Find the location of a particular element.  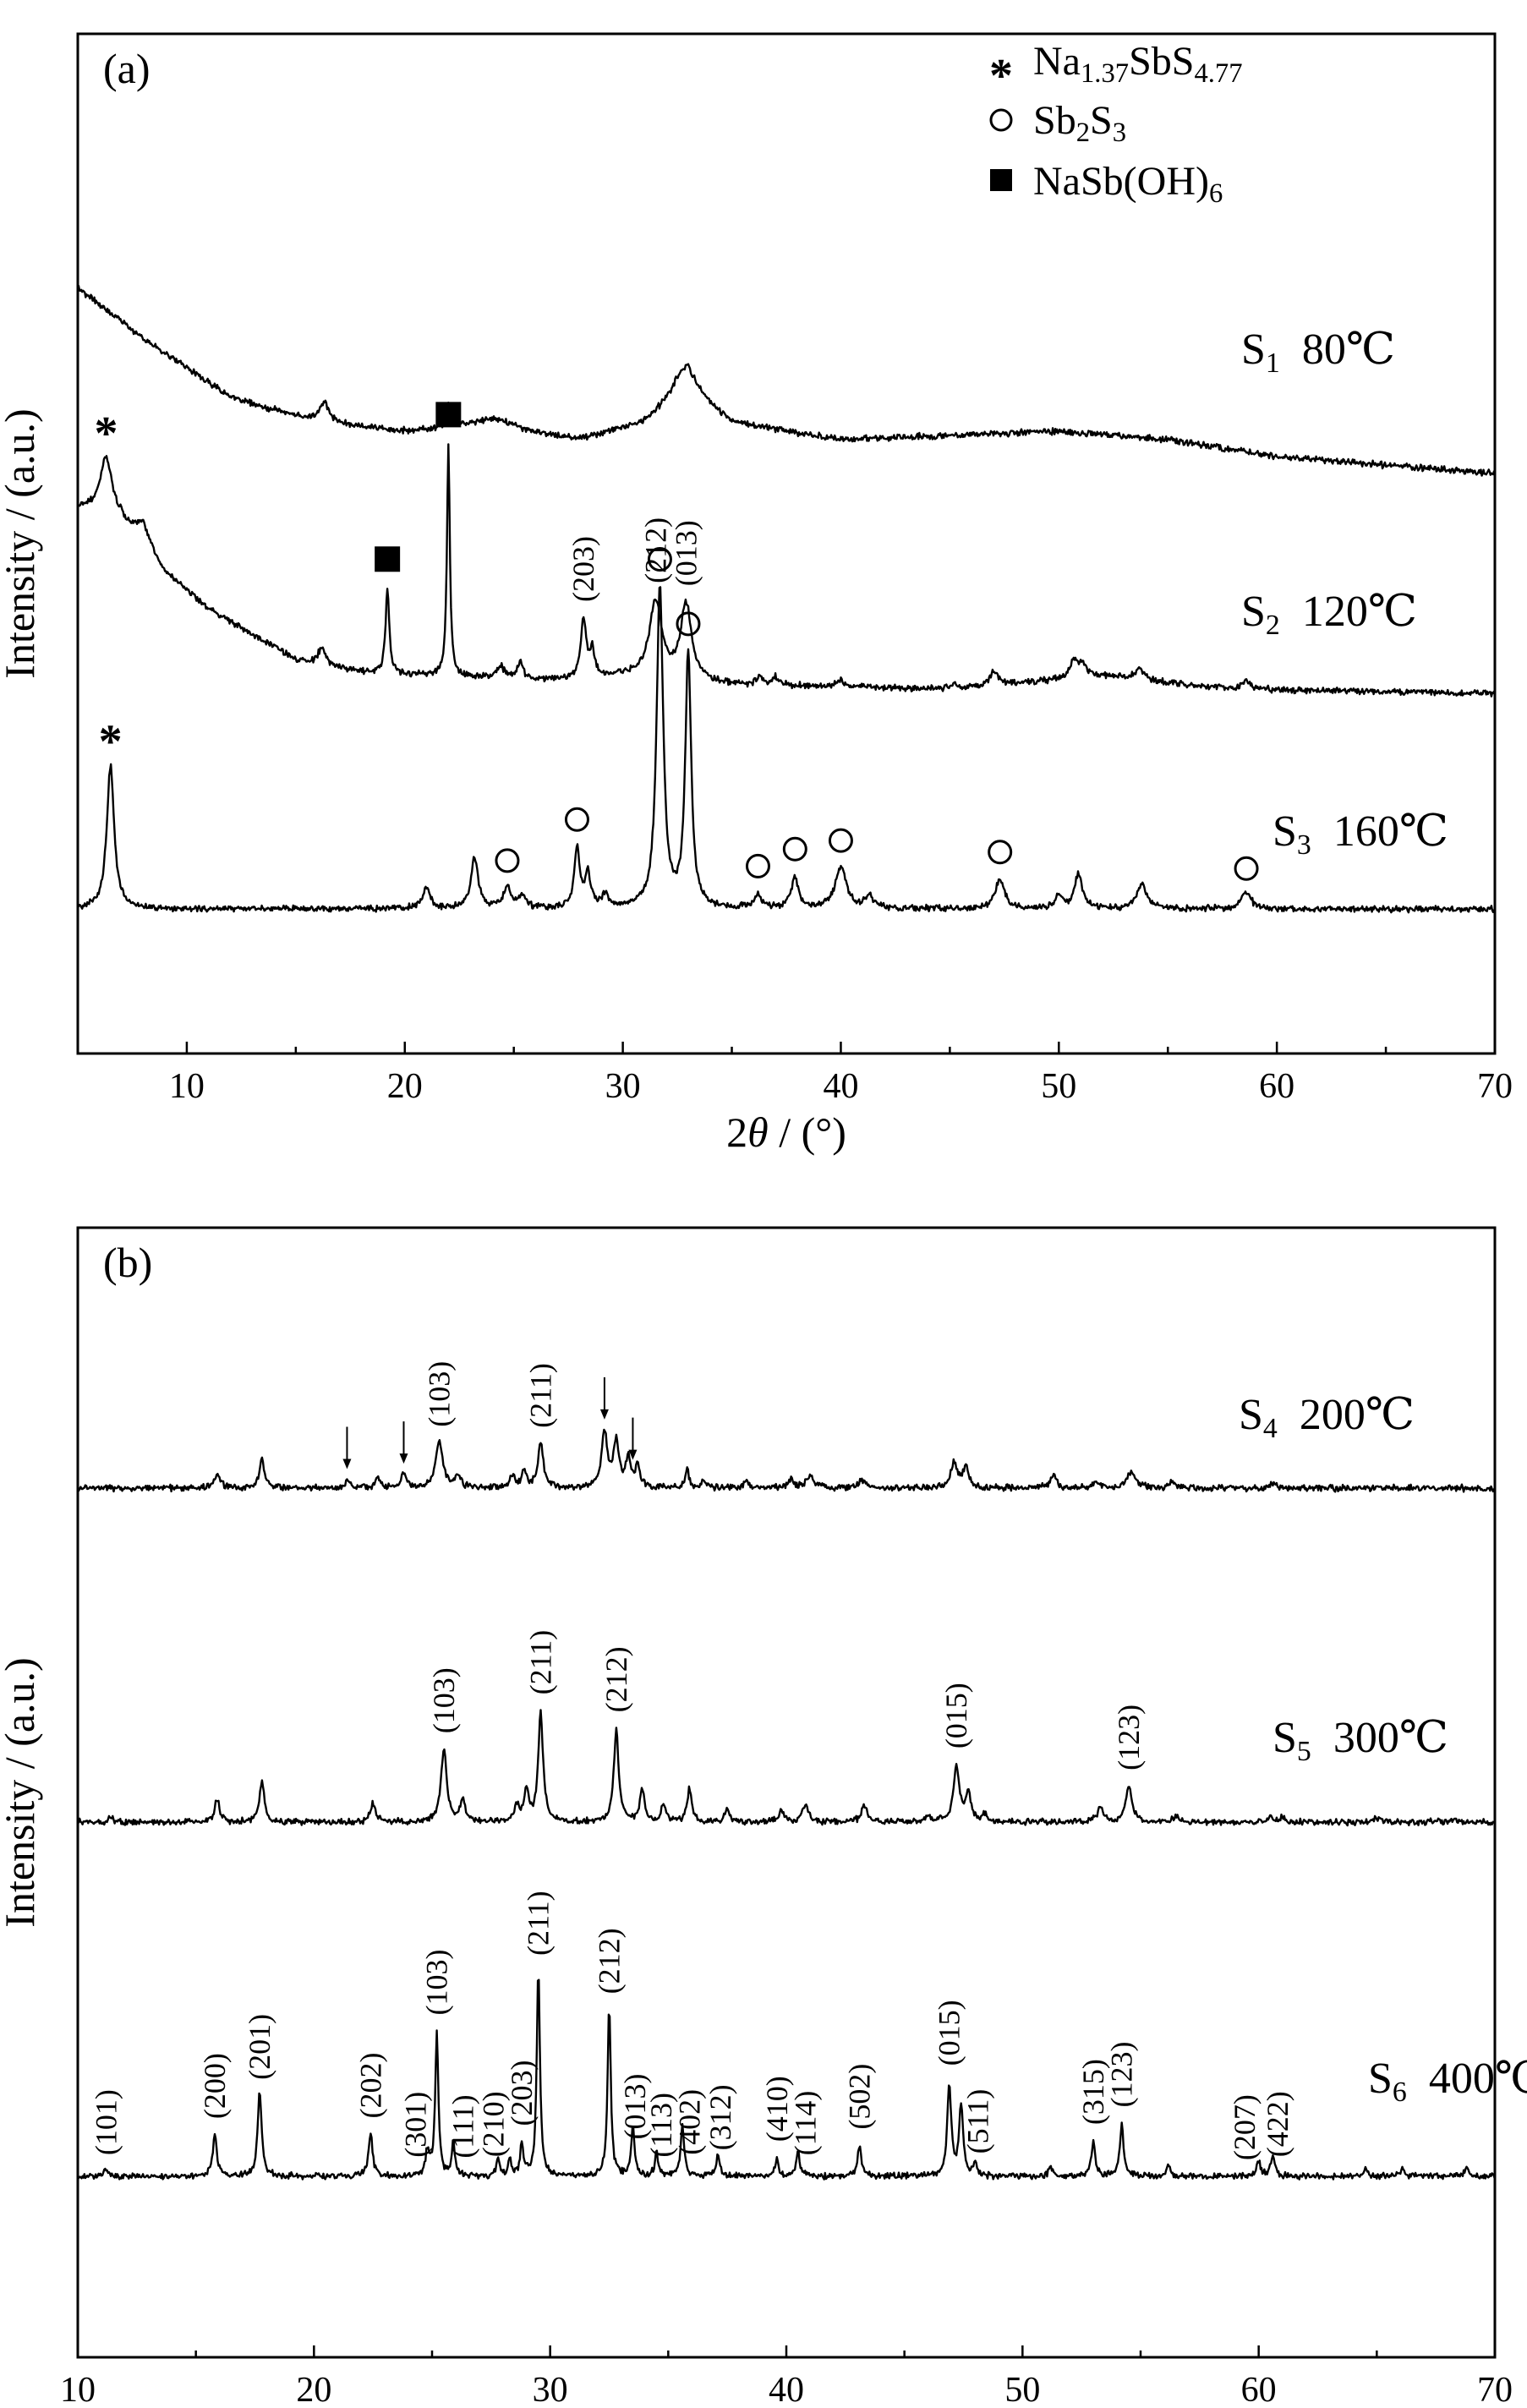

miller-index-label: (410) is located at coordinates (777, 2109).